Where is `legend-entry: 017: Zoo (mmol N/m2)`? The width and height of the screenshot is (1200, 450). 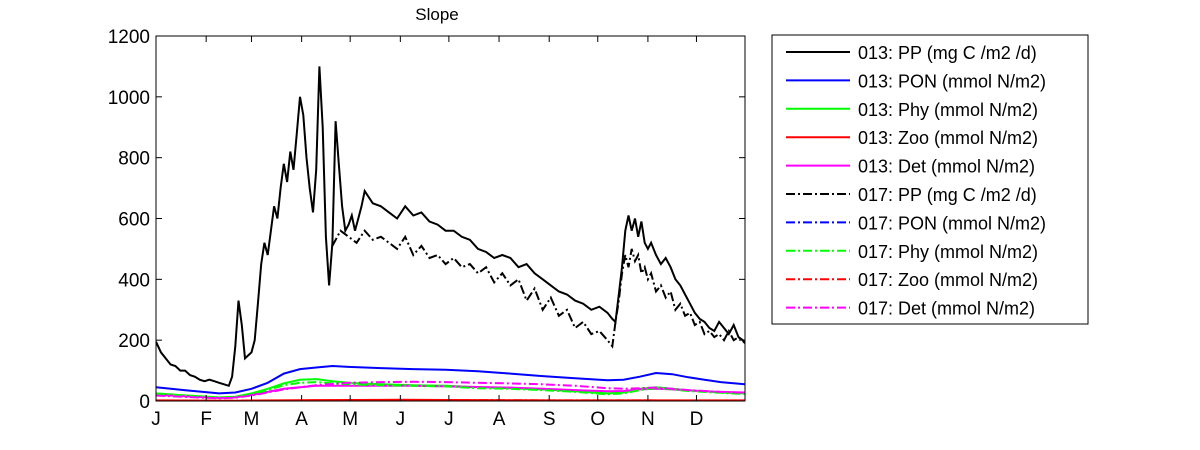
legend-entry: 017: Zoo (mmol N/m2) is located at coordinates (948, 280).